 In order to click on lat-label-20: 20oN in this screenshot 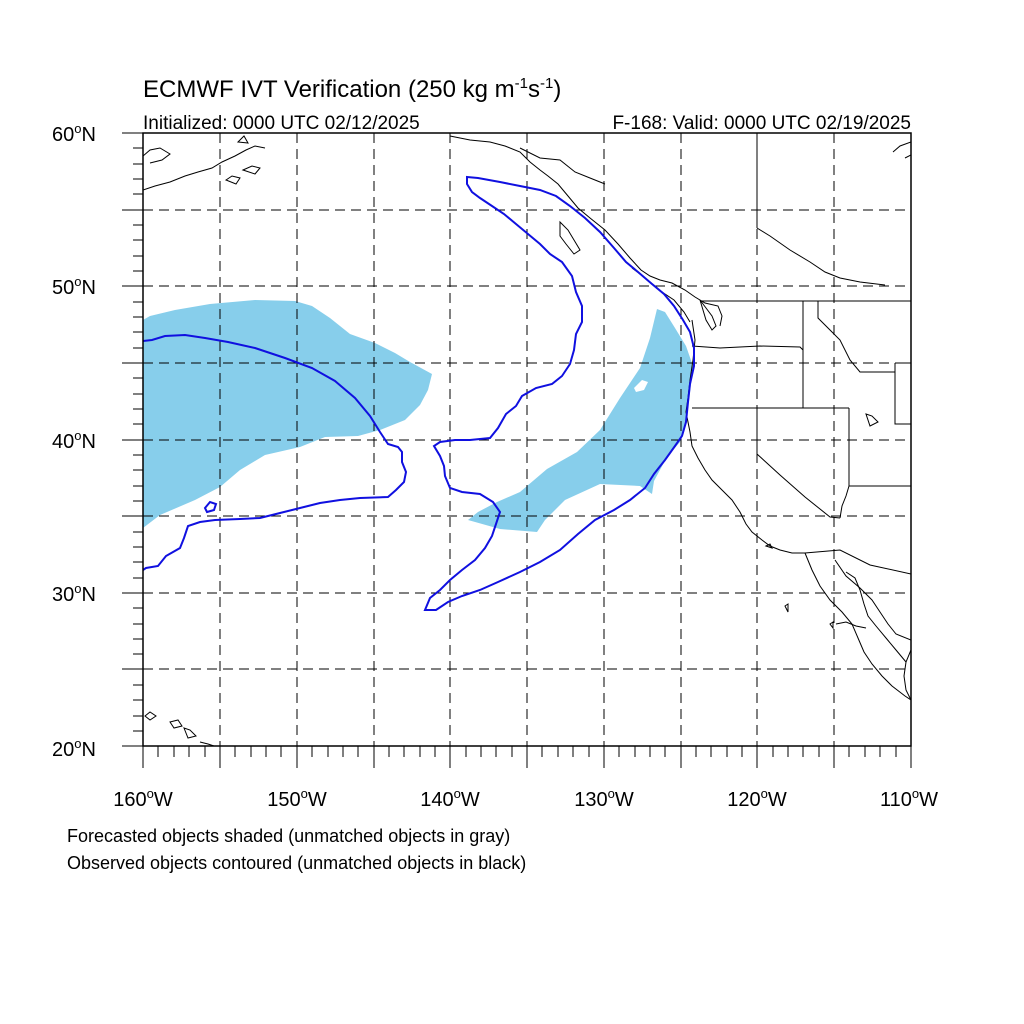, I will do `click(74, 748)`.